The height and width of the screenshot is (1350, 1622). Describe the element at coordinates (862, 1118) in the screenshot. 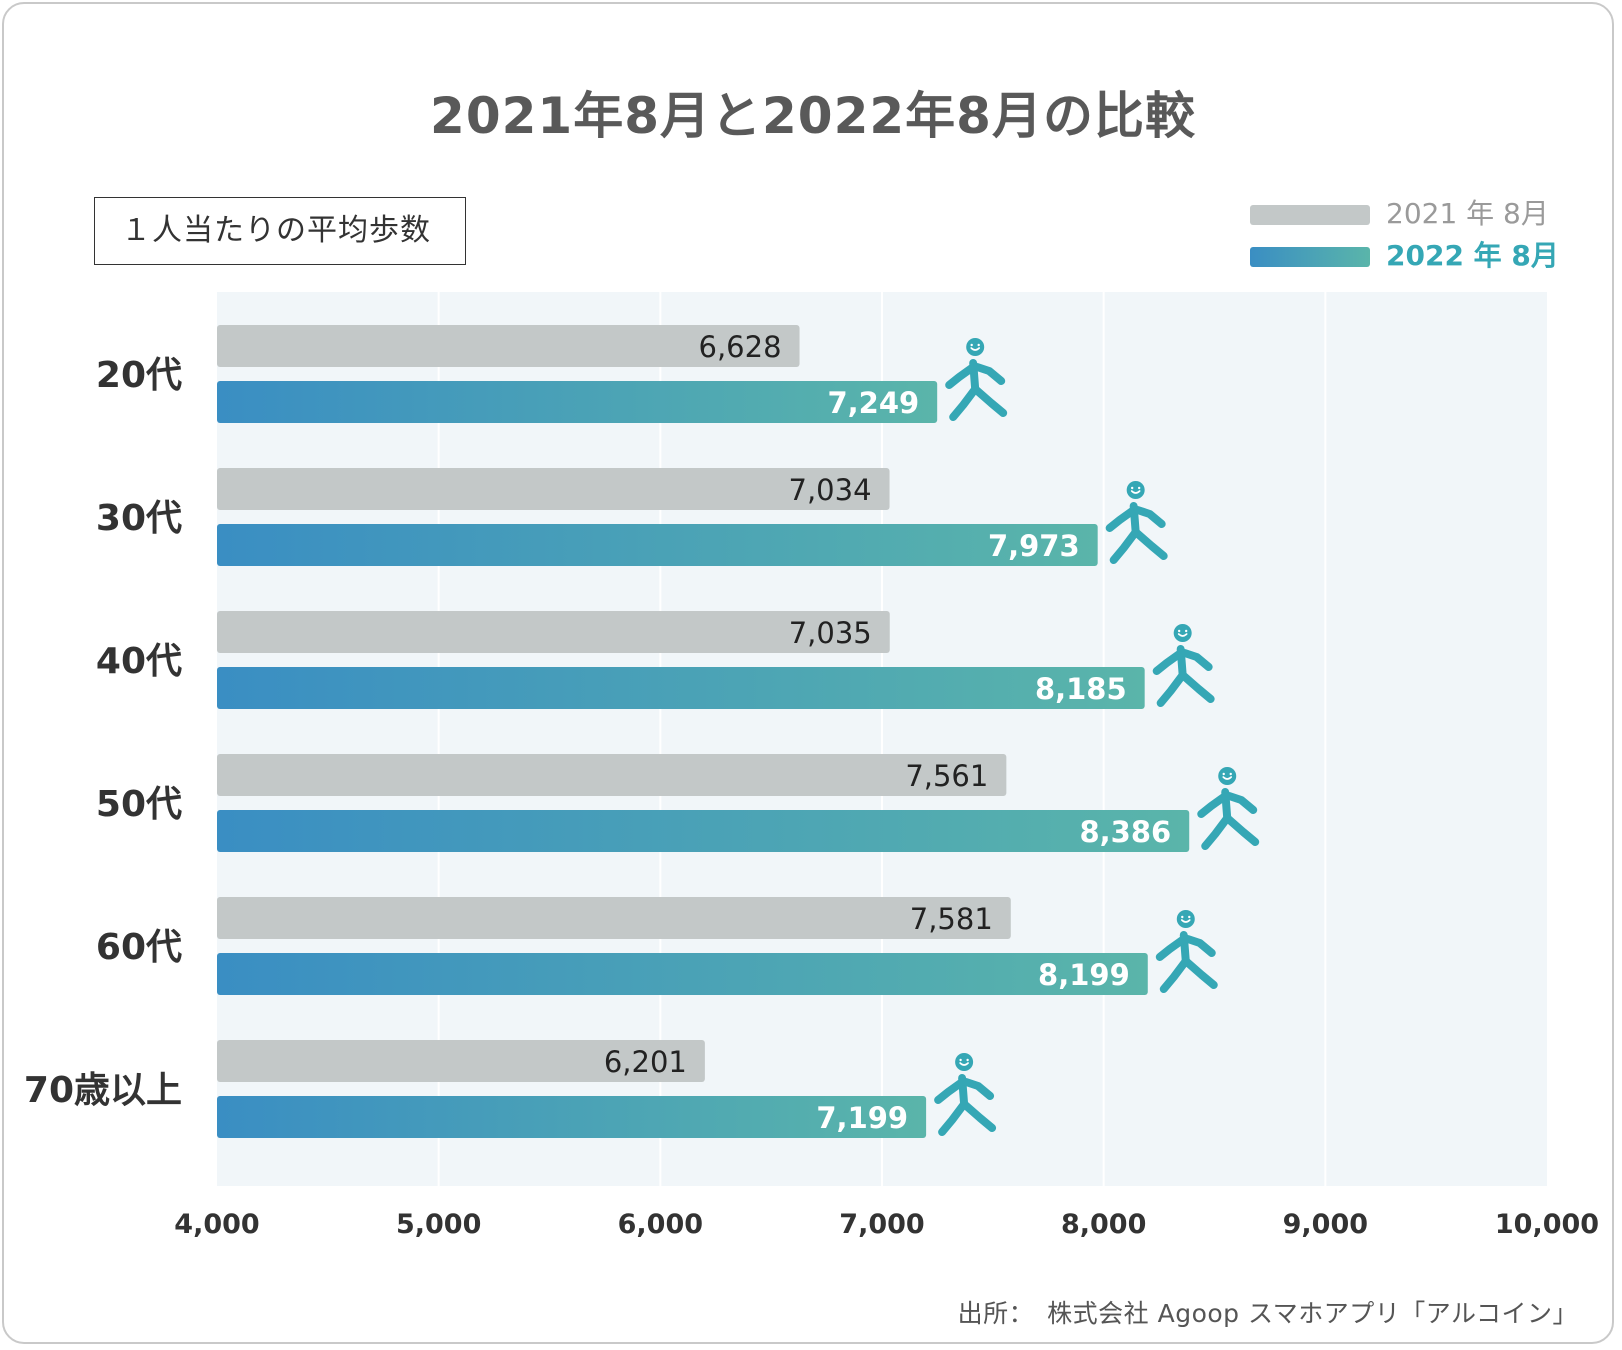

I see `data-label-2022: 7,199` at that location.